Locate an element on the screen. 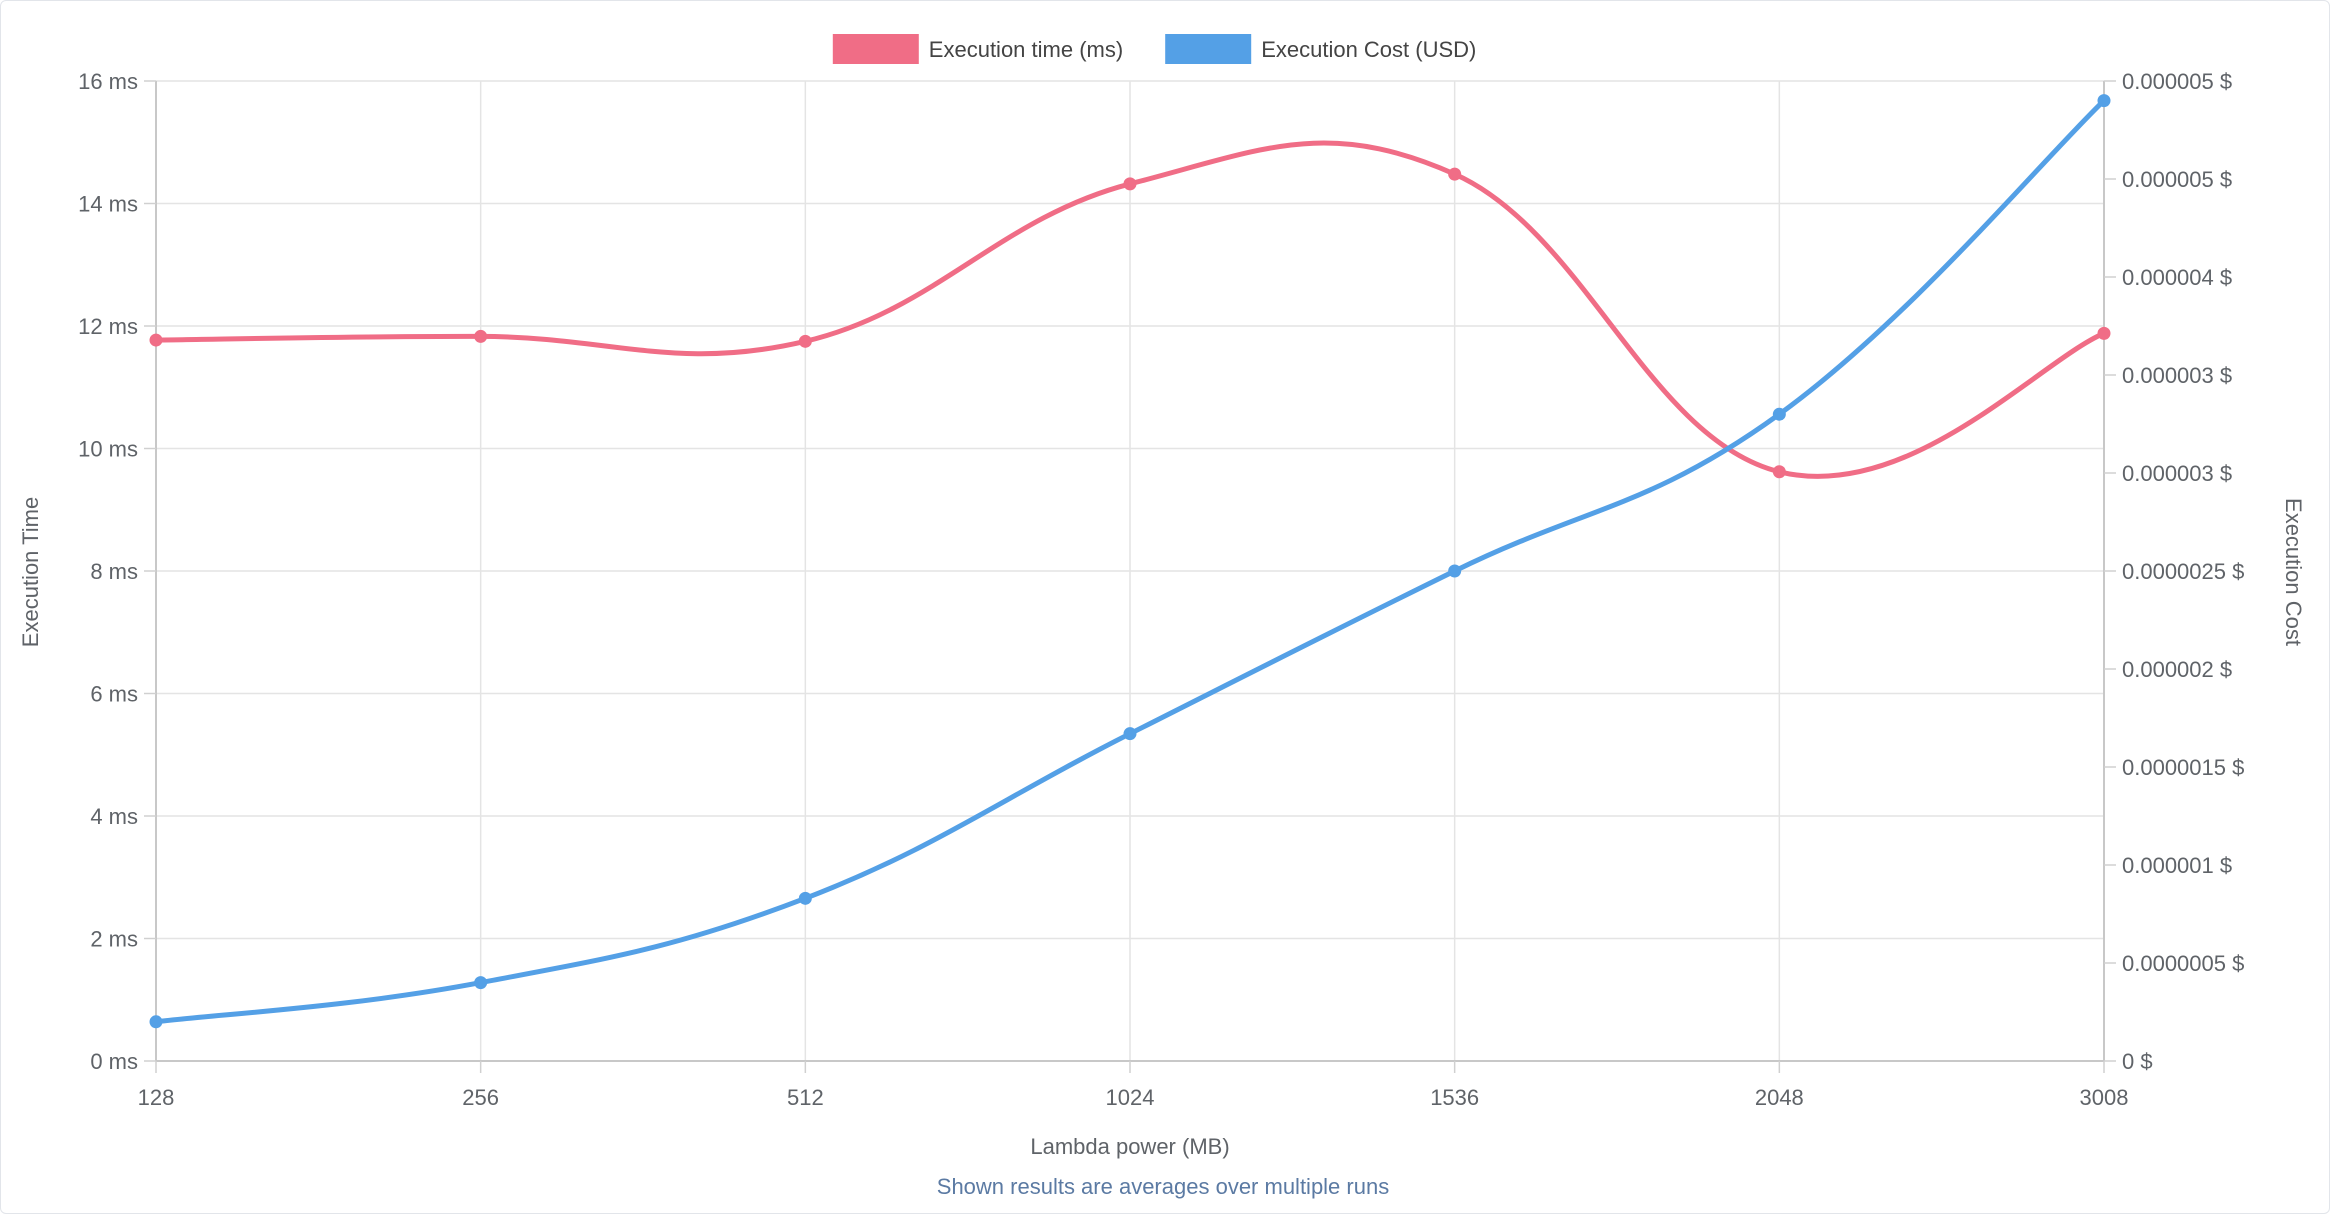 Image resolution: width=2332 pixels, height=1216 pixels. x-tick-label: 256 is located at coordinates (480, 1097).